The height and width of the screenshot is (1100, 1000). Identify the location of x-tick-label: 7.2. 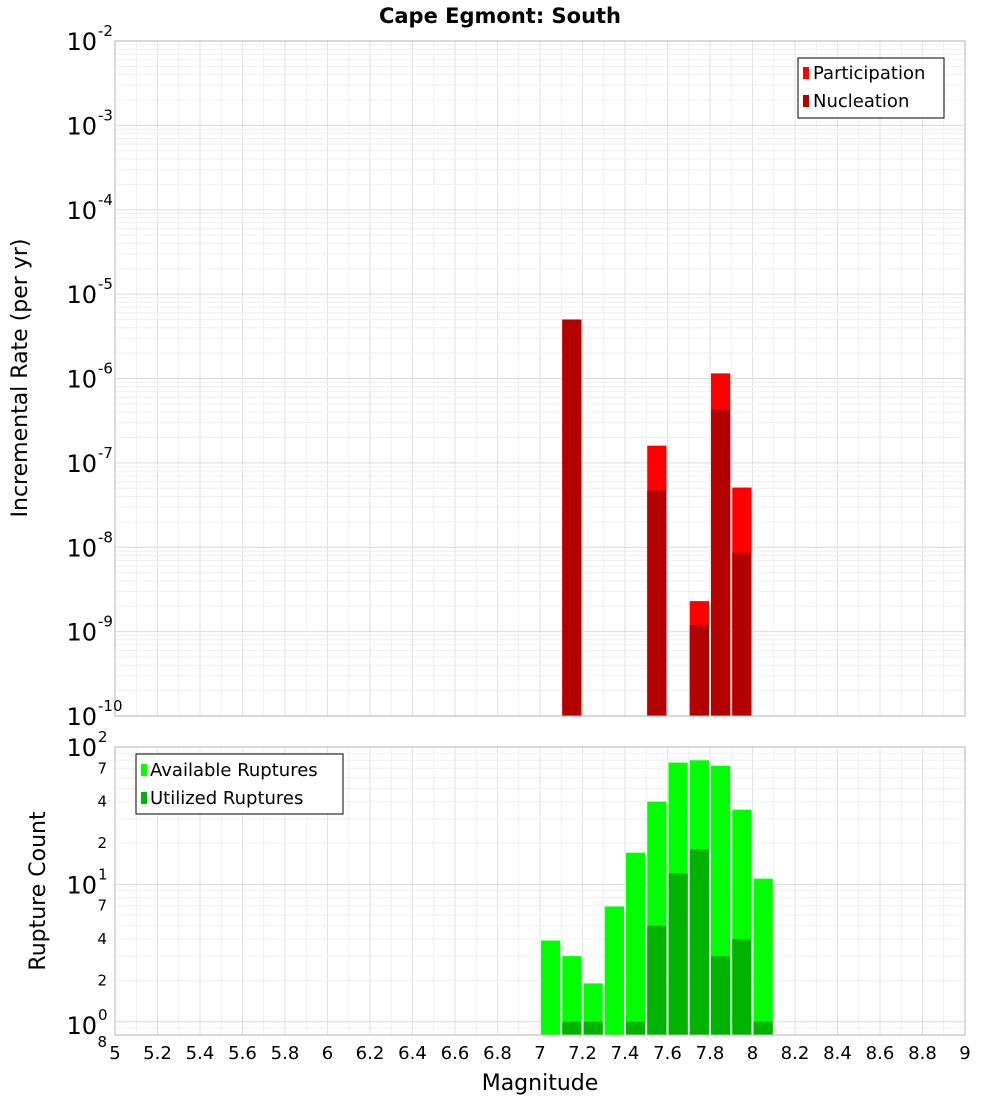
(582, 1053).